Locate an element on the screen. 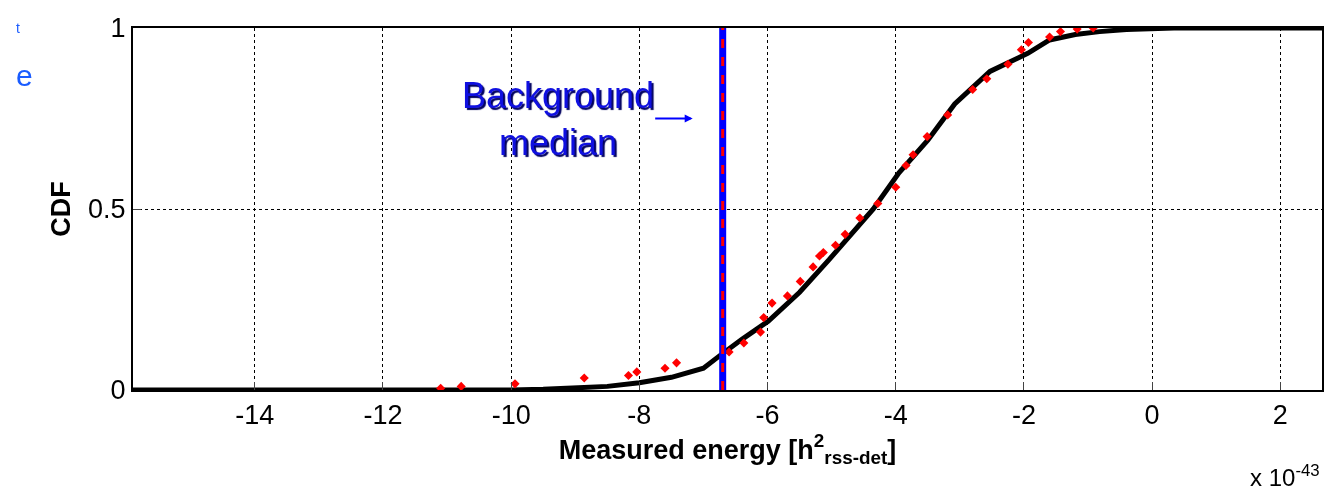 This screenshot has width=1332, height=502. x-tick-label: -14 is located at coordinates (255, 415).